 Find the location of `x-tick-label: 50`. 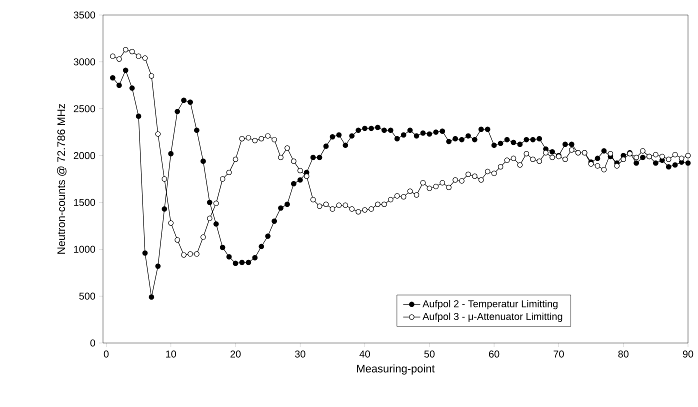

x-tick-label: 50 is located at coordinates (429, 354).